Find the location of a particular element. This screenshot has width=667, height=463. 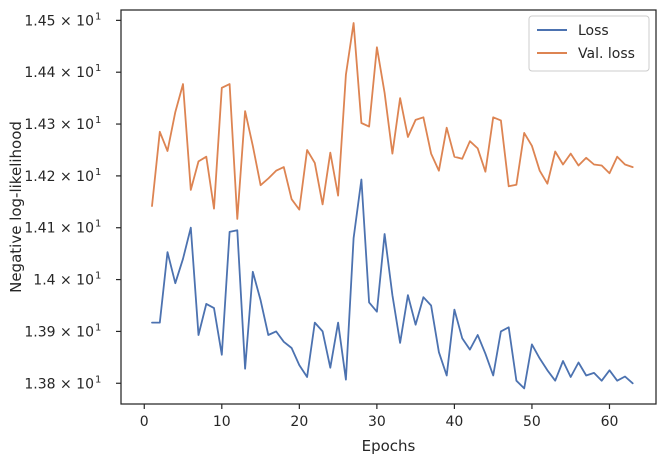

x-tick-label: 30 is located at coordinates (377, 422).